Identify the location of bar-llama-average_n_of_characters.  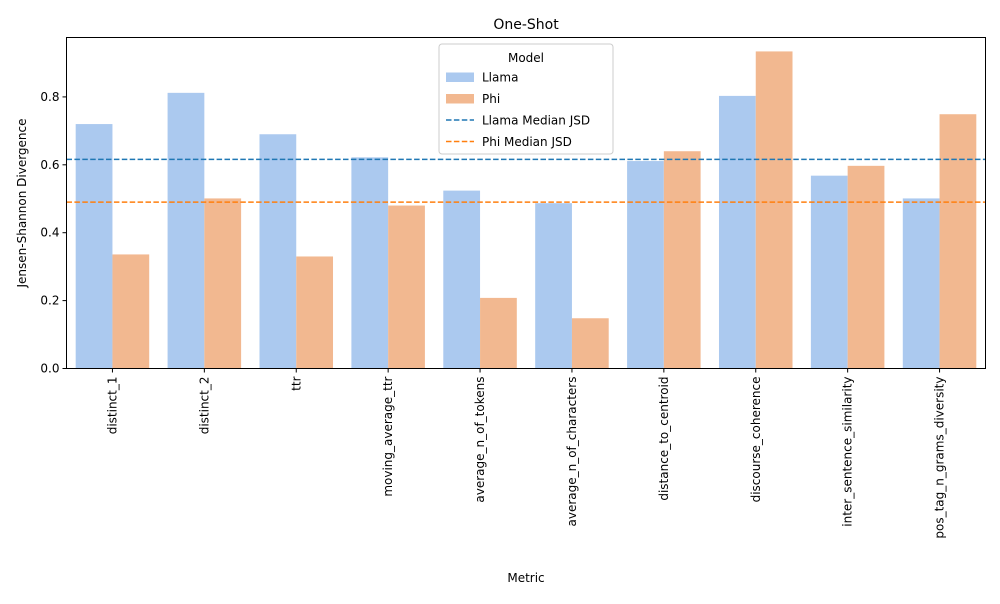
(553, 286).